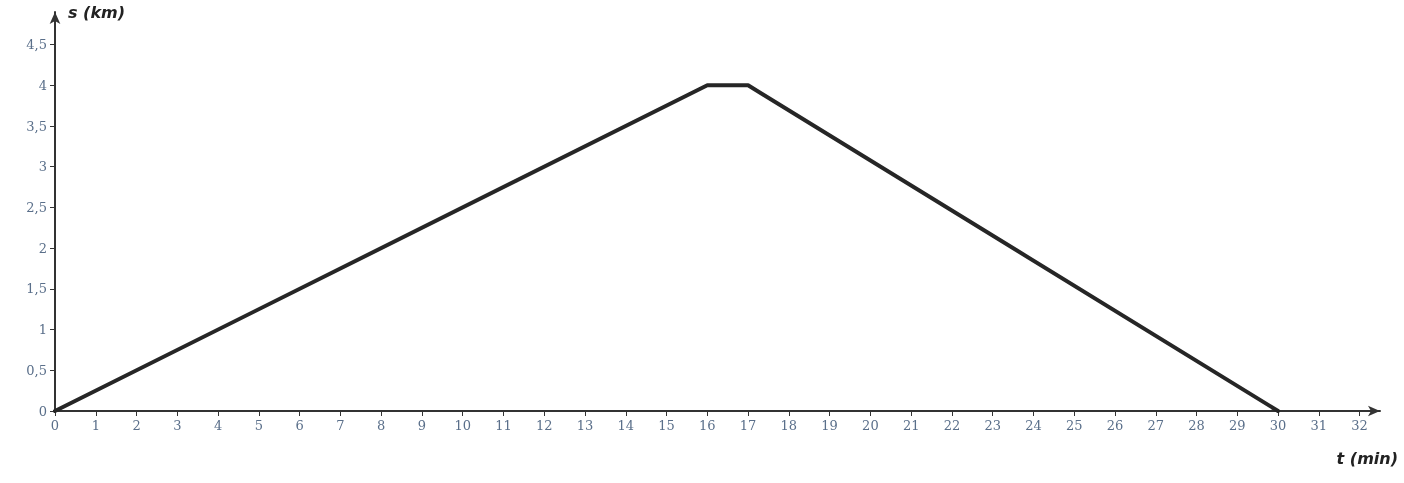  What do you see at coordinates (42, 248) in the screenshot?
I see `y-tick-label: 2` at bounding box center [42, 248].